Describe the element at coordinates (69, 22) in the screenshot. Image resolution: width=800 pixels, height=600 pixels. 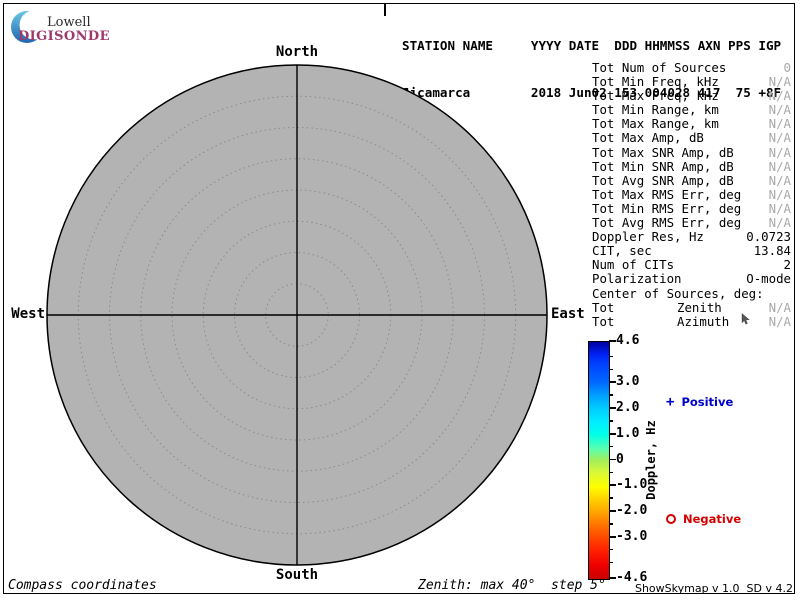
I see `logo-lowell-text: Lowell` at that location.